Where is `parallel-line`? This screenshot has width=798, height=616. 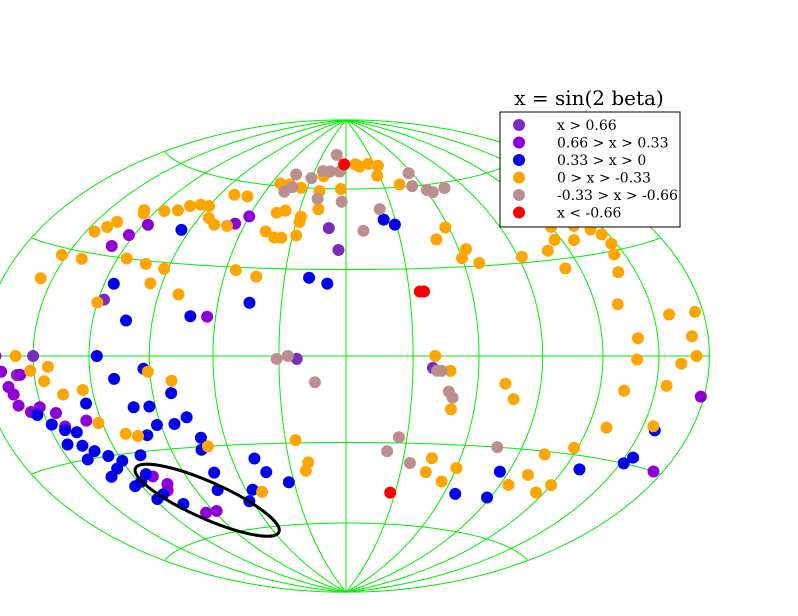
parallel-line is located at coordinates (346, 254).